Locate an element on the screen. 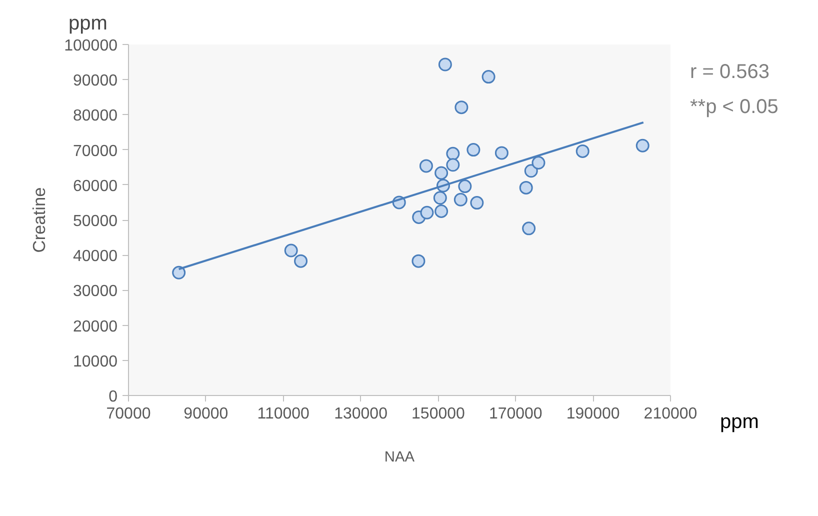 The height and width of the screenshot is (516, 818). x-tick-label: 150000 is located at coordinates (439, 414).